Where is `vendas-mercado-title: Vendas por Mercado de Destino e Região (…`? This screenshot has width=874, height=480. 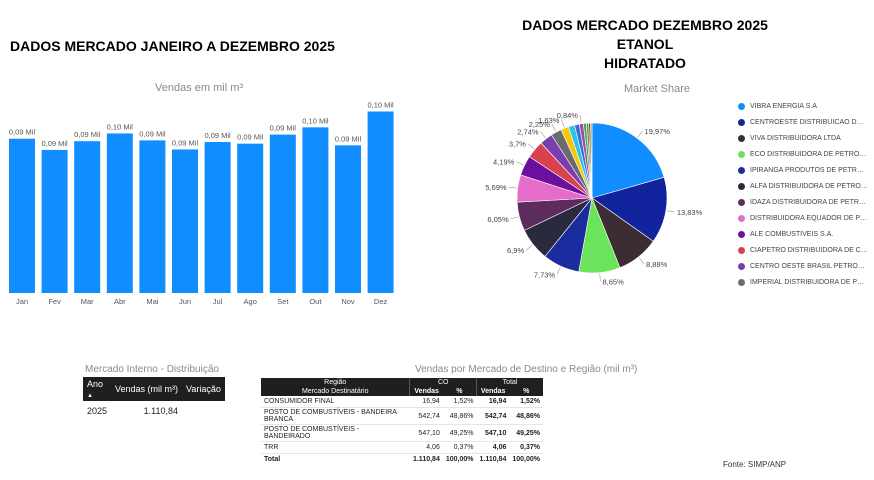 vendas-mercado-title: Vendas por Mercado de Destino e Região (… is located at coordinates (526, 369).